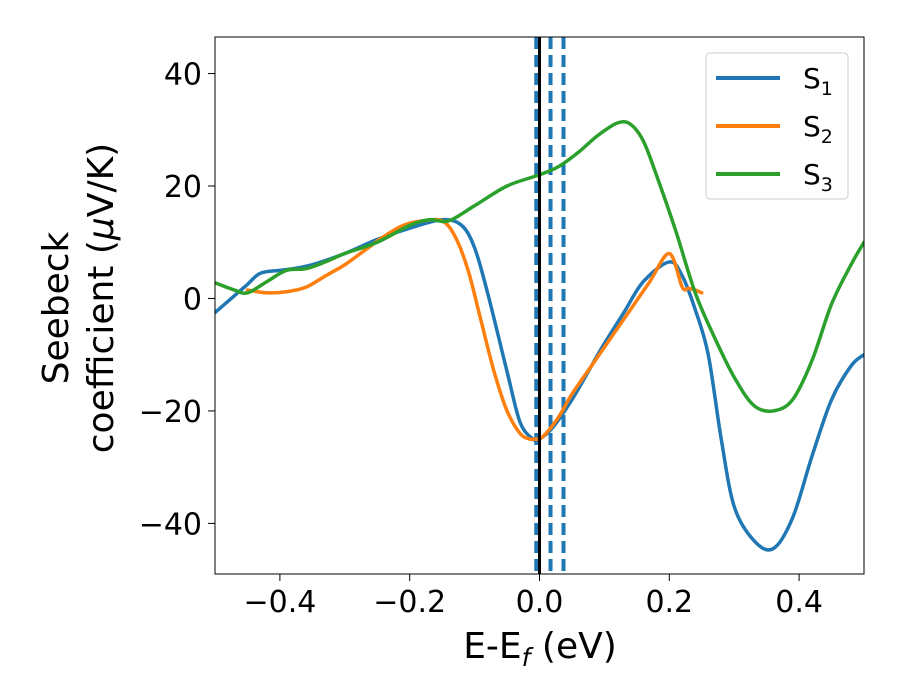 The width and height of the screenshot is (900, 700). Describe the element at coordinates (279, 602) in the screenshot. I see `x-tick-label: −0.4` at that location.